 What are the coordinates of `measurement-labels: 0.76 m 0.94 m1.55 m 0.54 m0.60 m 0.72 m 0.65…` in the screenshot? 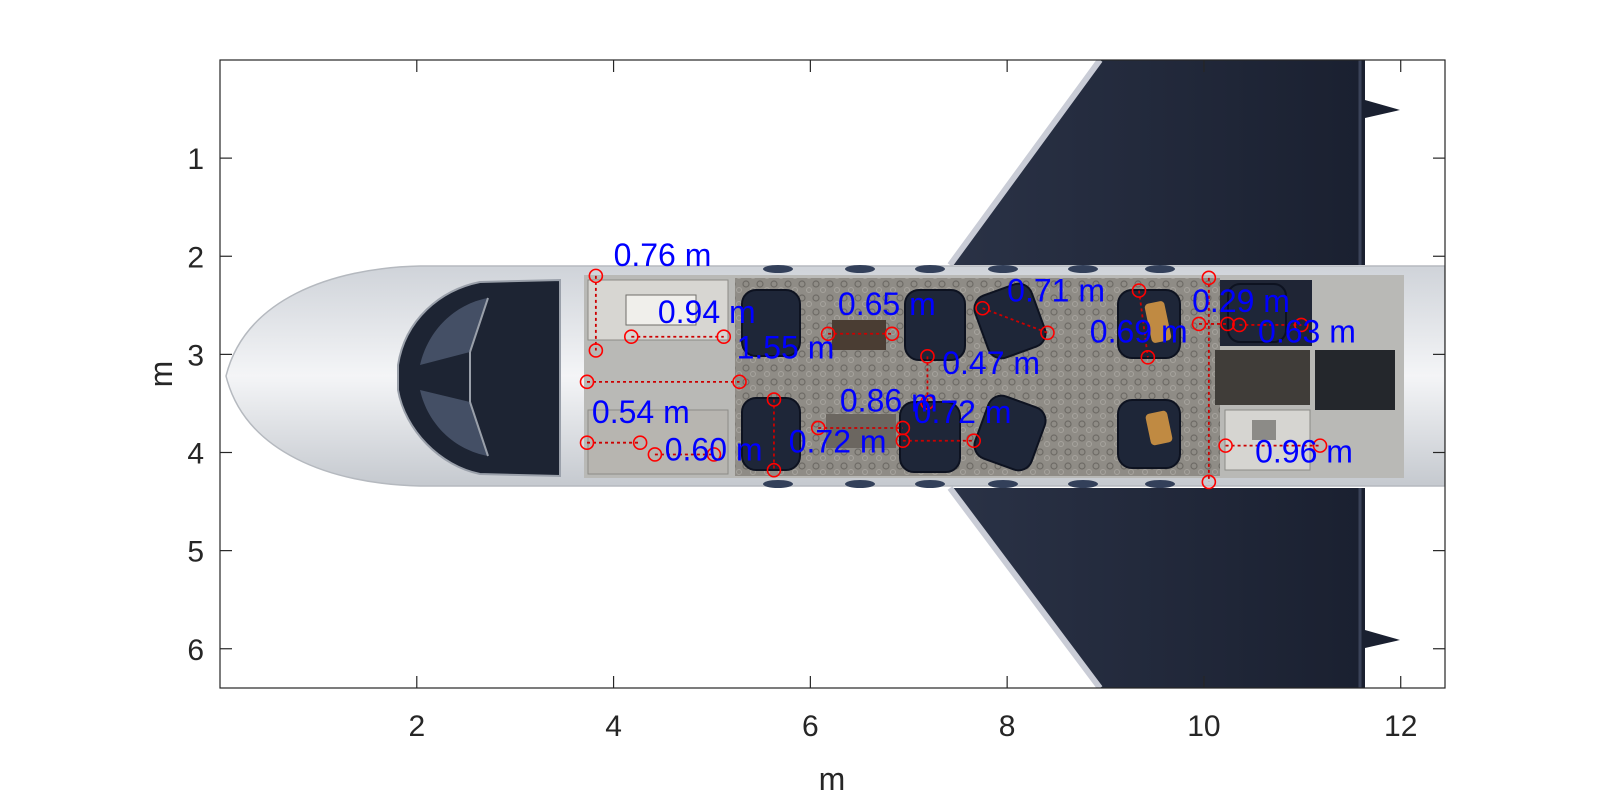 It's located at (974, 353).